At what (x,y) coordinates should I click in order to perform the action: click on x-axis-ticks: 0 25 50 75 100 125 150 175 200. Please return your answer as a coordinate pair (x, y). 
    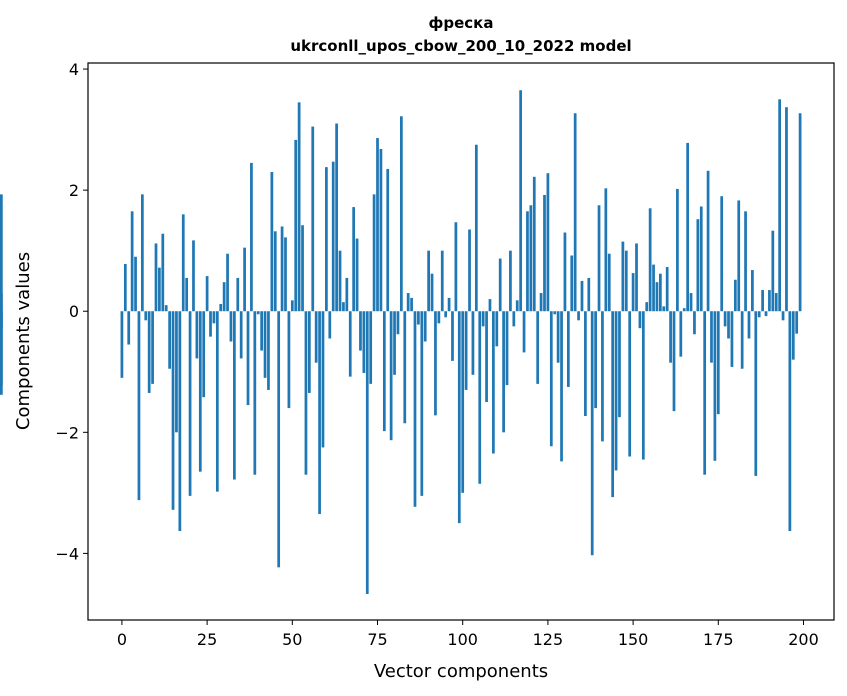
    Looking at the image, I should click on (468, 634).